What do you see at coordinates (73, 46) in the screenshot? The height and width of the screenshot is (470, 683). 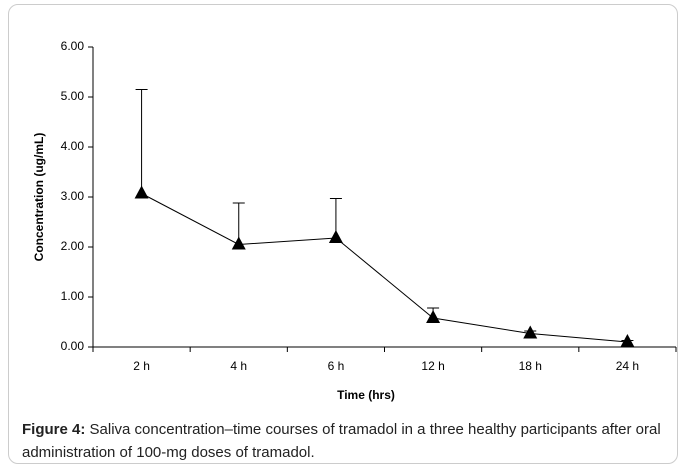 I see `y-tick-label: 6.00` at bounding box center [73, 46].